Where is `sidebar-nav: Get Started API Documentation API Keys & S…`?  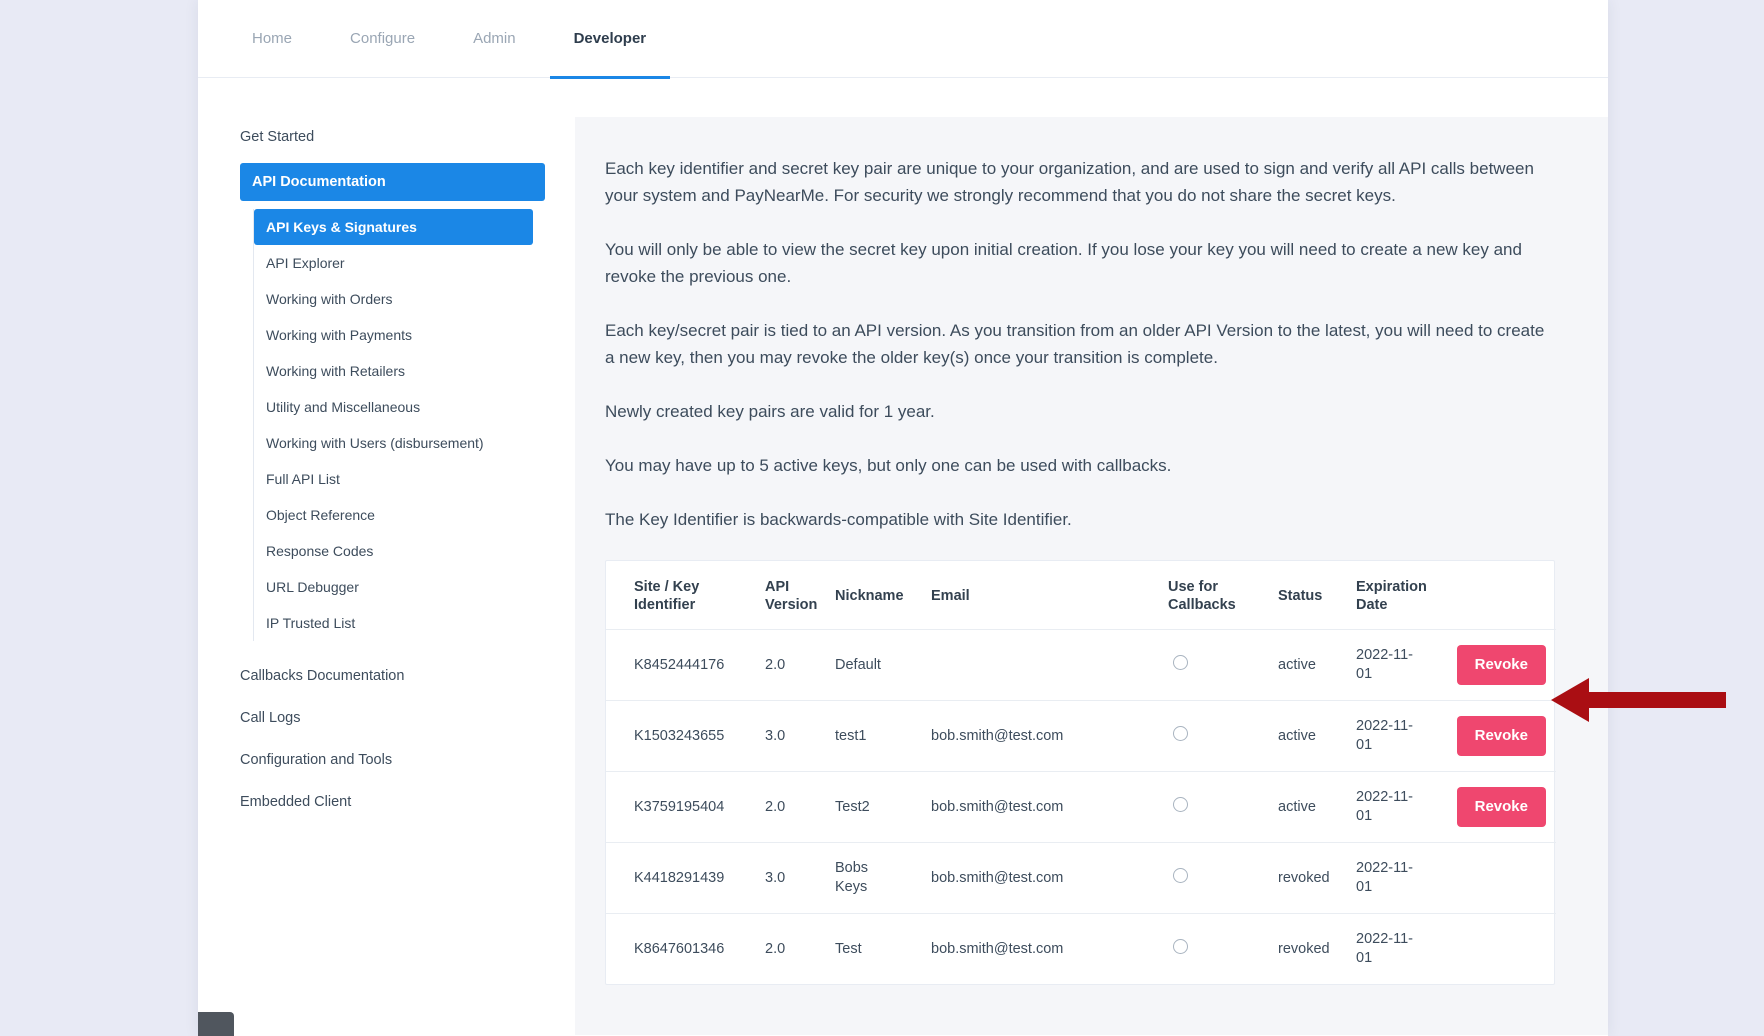
sidebar-nav: Get Started API Documentation API Keys & S… is located at coordinates (386, 470).